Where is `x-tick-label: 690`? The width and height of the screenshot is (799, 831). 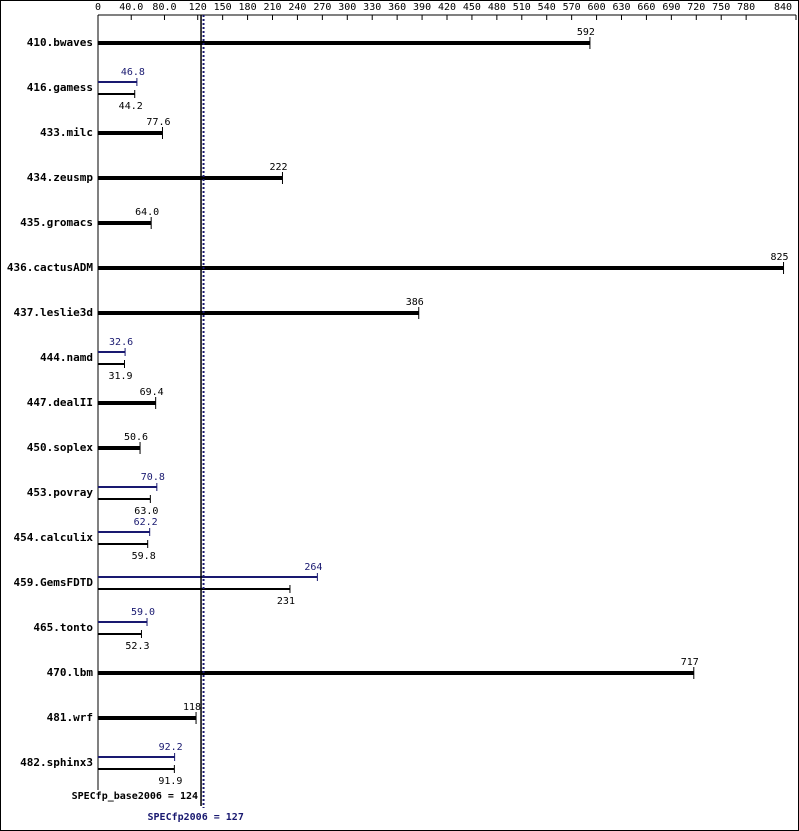
x-tick-label: 690 is located at coordinates (671, 7).